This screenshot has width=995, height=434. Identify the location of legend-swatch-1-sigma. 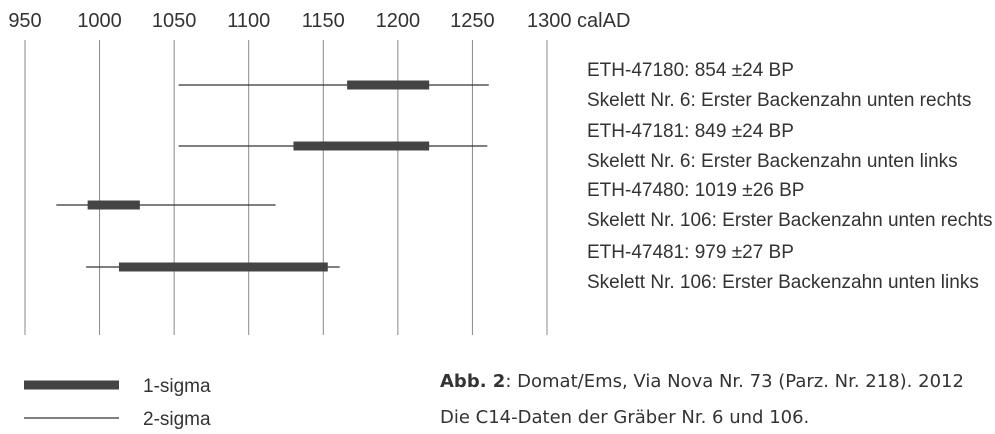
(71, 385).